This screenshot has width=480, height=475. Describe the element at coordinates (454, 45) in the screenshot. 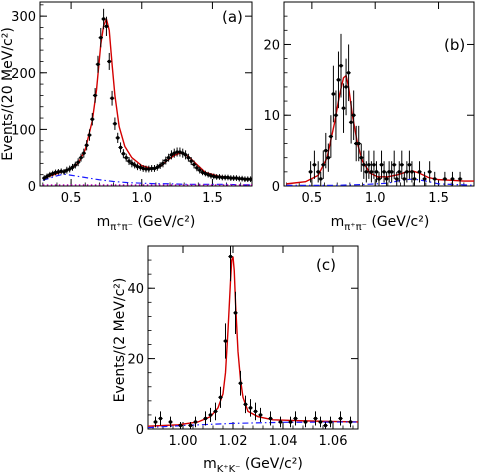

I see `panel-b-label: (b)` at that location.